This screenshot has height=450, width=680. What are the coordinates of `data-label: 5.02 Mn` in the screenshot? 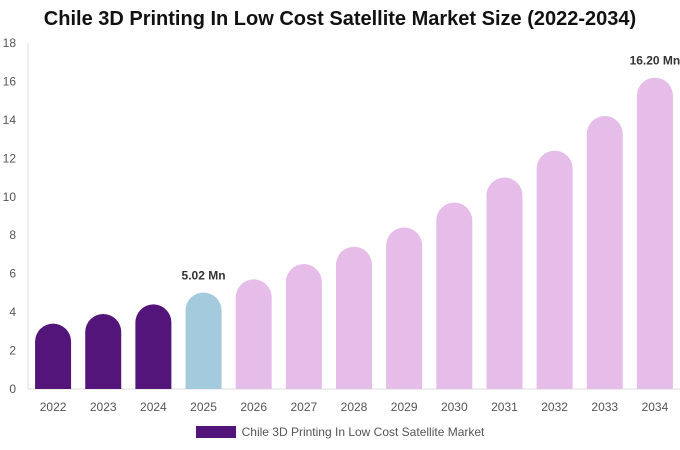 It's located at (204, 276).